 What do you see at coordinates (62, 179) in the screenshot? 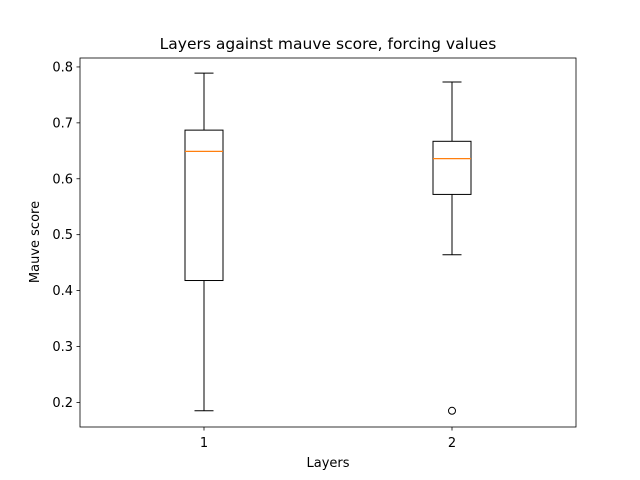
I see `y-tick-label: 0.6` at bounding box center [62, 179].